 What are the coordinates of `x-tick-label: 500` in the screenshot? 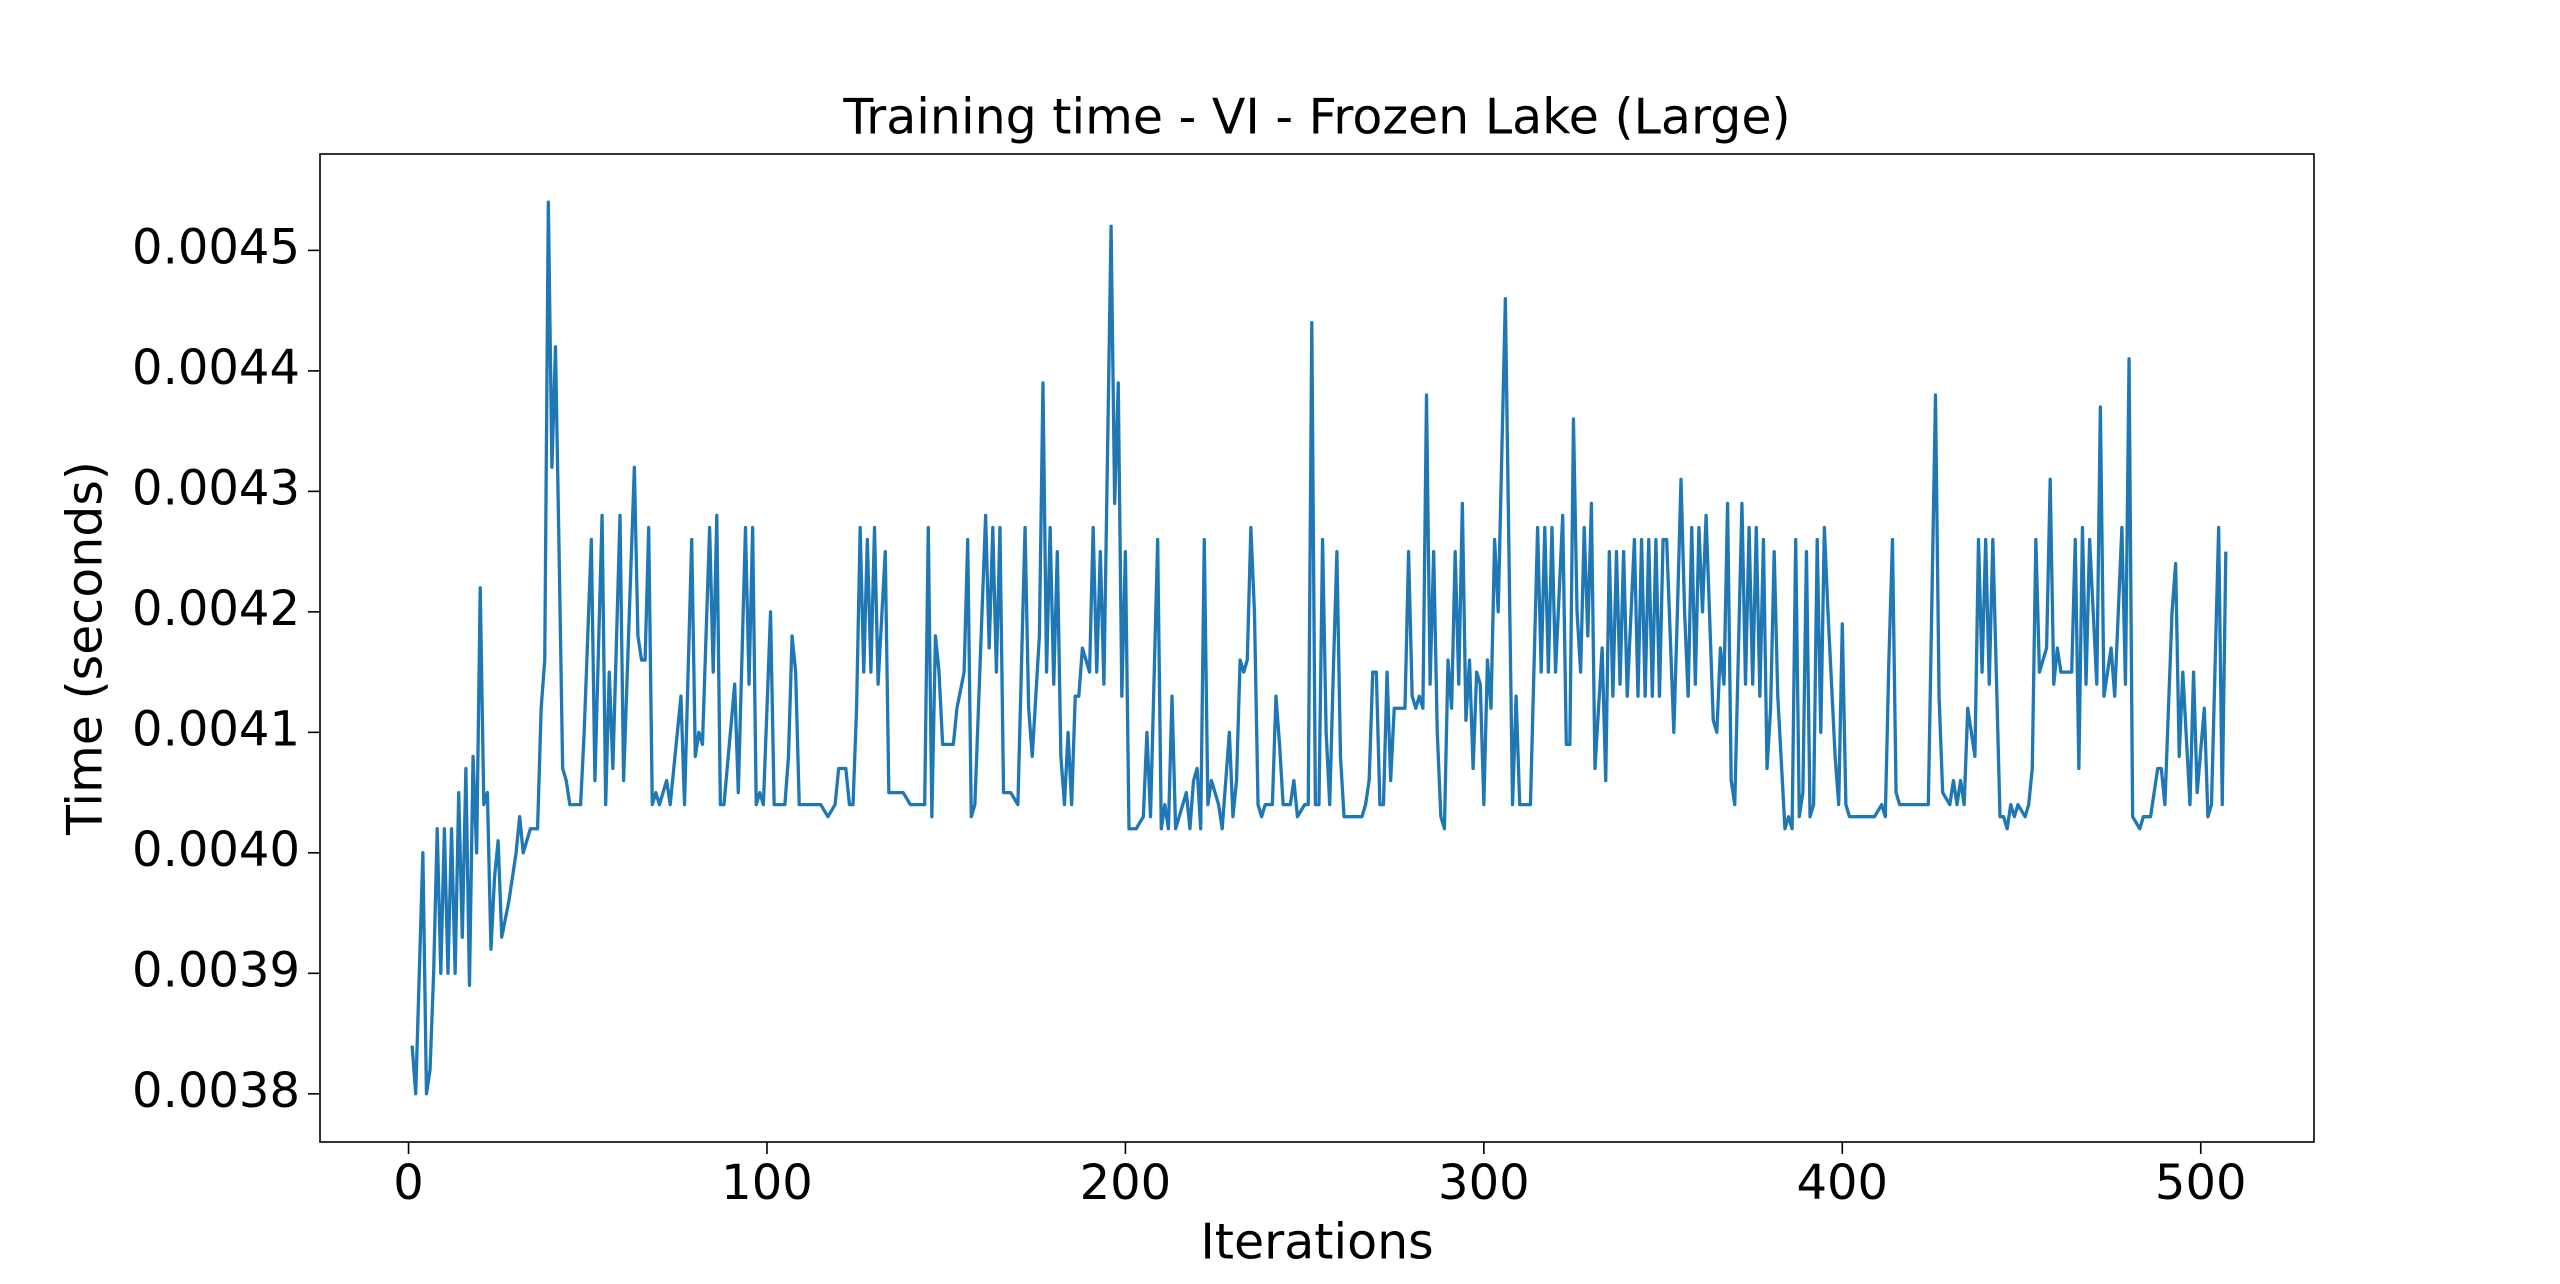 It's located at (2201, 1183).